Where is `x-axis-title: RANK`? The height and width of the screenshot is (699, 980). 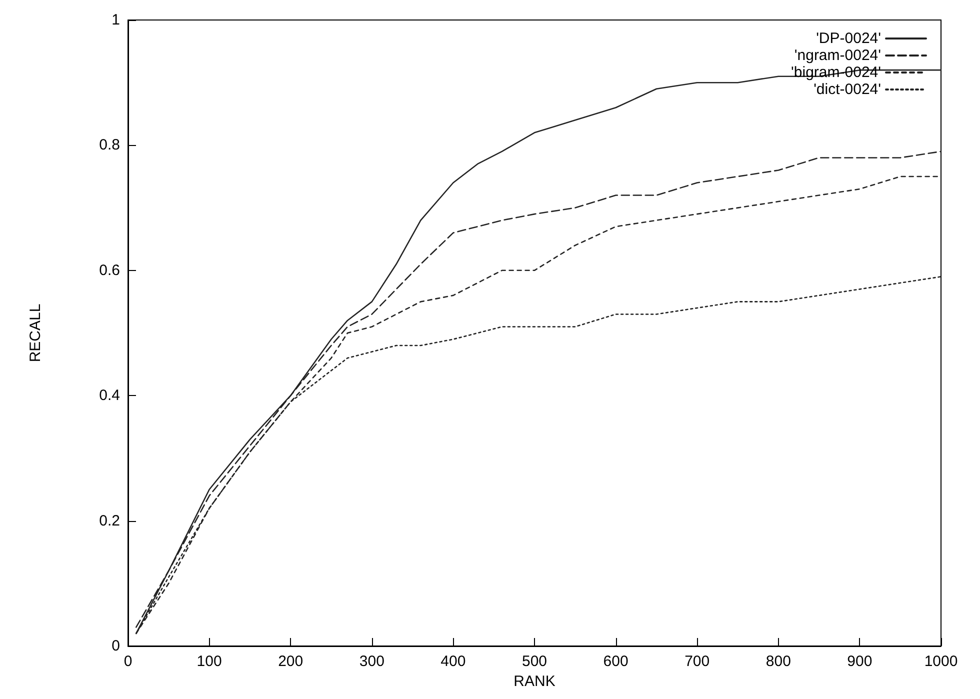 x-axis-title: RANK is located at coordinates (535, 681).